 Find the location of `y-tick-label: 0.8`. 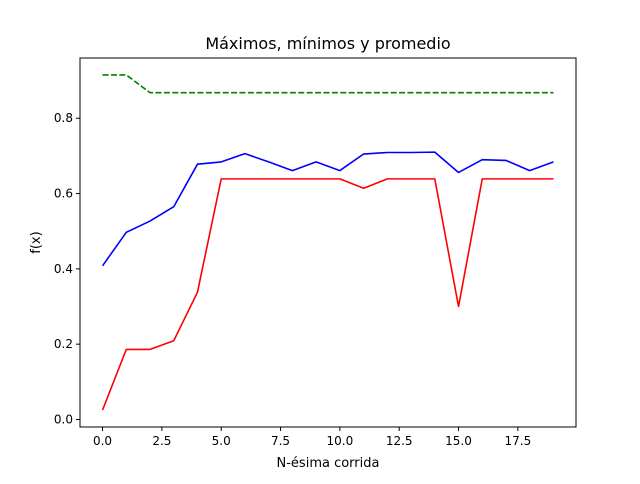

y-tick-label: 0.8 is located at coordinates (63, 118).